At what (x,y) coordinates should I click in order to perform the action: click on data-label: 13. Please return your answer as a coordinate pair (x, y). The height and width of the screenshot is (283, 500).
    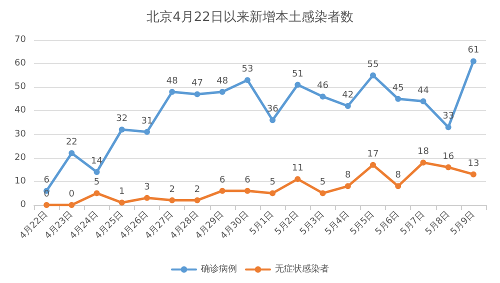
    Looking at the image, I should click on (474, 163).